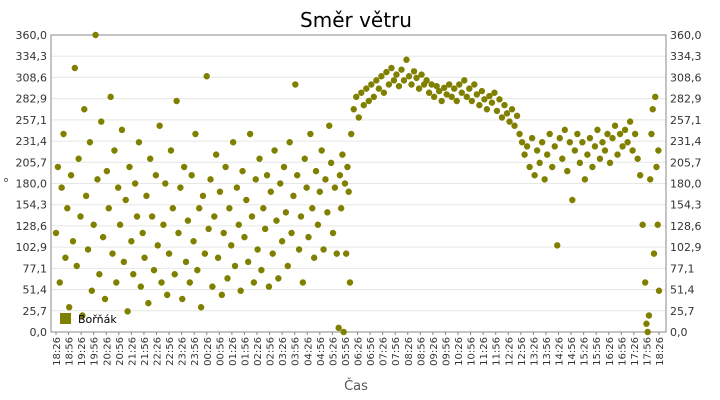 The width and height of the screenshot is (720, 400). Describe the element at coordinates (82, 351) in the screenshot. I see `x-tick-label: 19:26` at that location.